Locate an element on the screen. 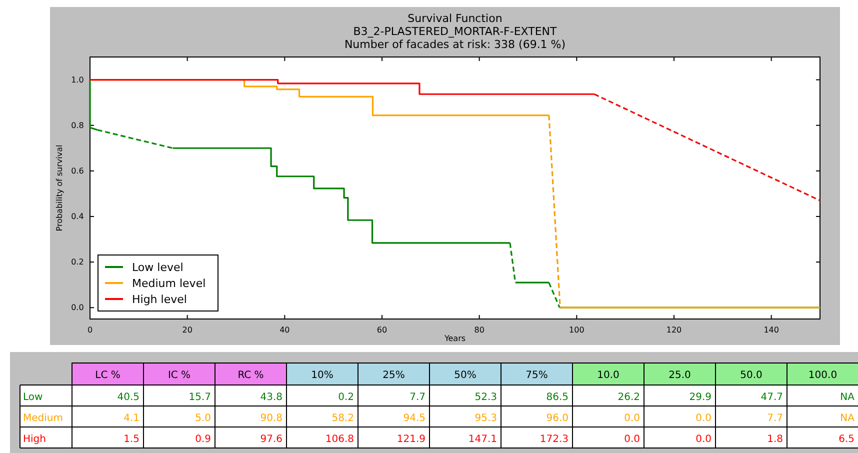 This screenshot has height=453, width=858. x-tick-label: 100 is located at coordinates (576, 329).